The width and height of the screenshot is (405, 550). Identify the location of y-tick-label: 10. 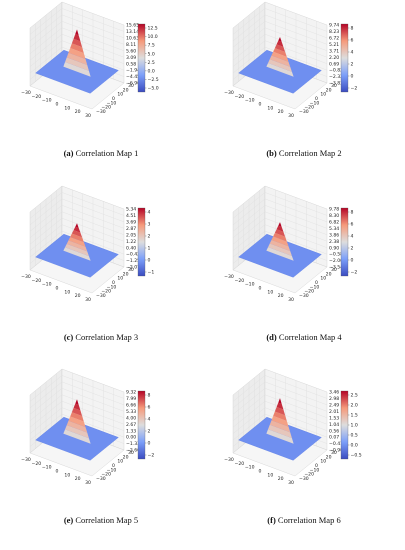
(120, 462).